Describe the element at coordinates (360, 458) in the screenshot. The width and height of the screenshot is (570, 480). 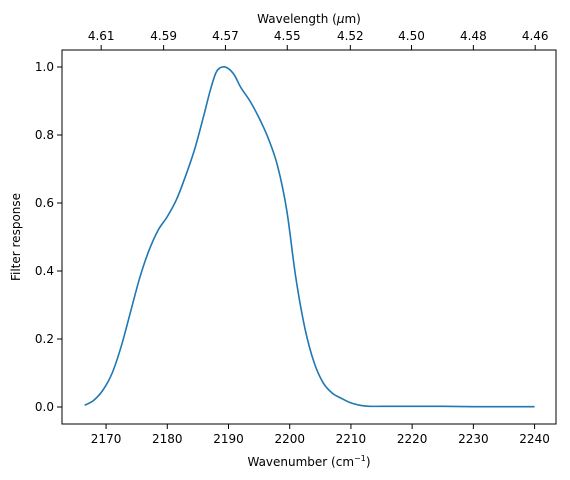
I see `x-axis-label-superscript: −1` at that location.